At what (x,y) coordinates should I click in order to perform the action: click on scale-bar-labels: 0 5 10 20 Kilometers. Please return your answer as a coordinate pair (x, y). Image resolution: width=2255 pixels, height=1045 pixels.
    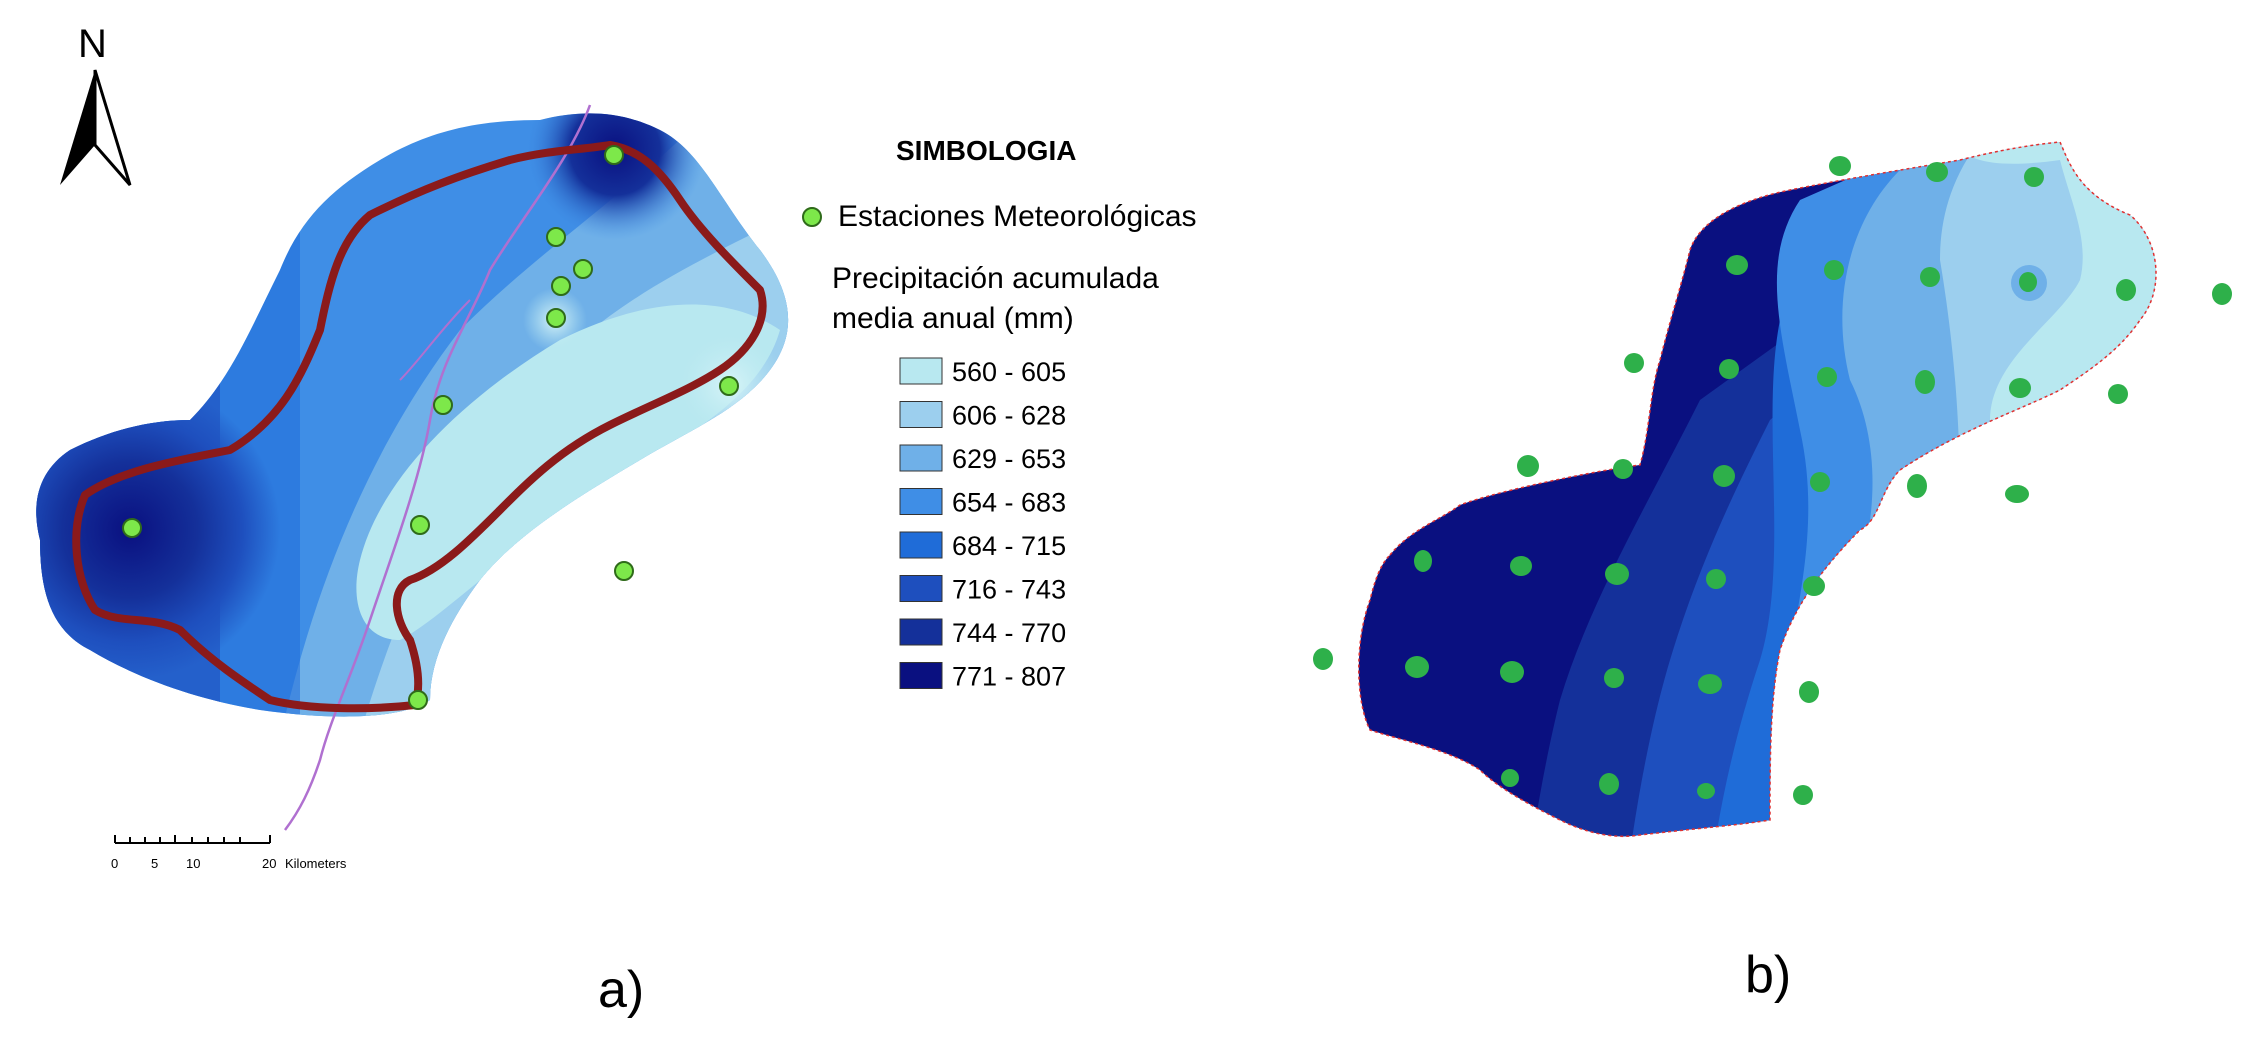
    Looking at the image, I should click on (229, 863).